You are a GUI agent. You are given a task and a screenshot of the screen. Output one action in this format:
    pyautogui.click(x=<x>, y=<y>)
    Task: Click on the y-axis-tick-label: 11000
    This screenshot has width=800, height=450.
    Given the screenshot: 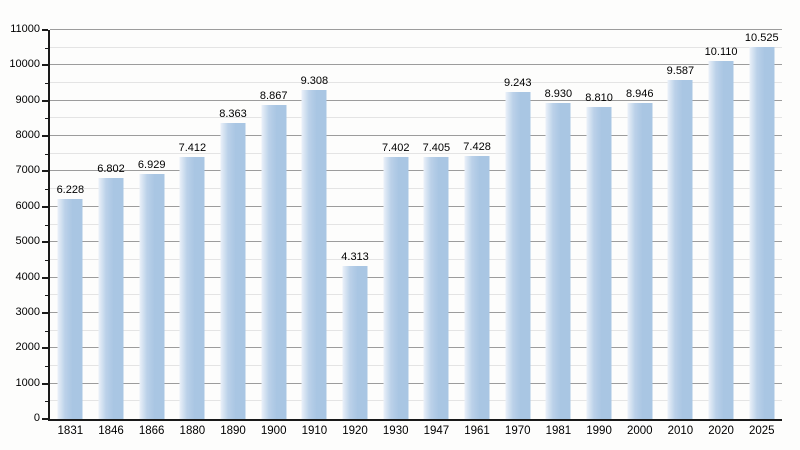 What is the action you would take?
    pyautogui.click(x=25, y=29)
    